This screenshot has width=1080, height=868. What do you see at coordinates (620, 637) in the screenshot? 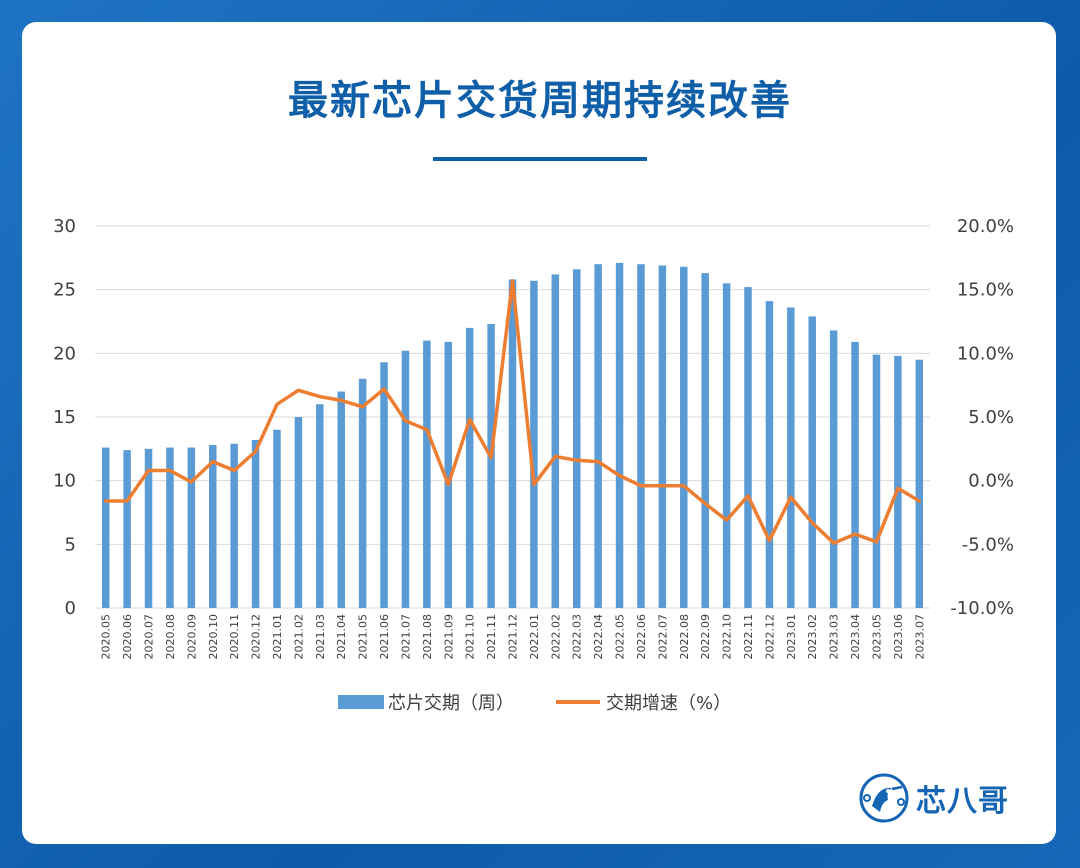
I see `x-tick-label: 2022.05` at bounding box center [620, 637].